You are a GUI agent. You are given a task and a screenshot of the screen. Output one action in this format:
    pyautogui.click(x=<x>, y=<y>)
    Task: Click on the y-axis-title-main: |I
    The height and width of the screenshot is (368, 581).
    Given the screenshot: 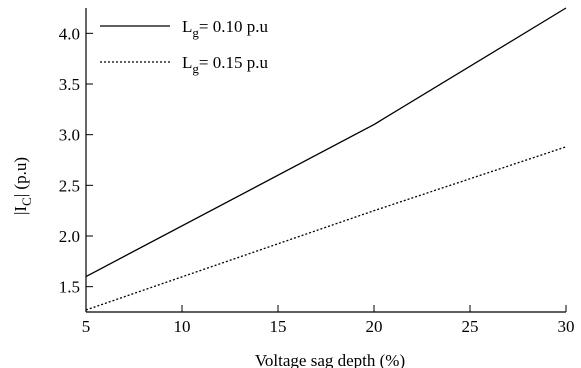 What is the action you would take?
    pyautogui.click(x=20, y=210)
    